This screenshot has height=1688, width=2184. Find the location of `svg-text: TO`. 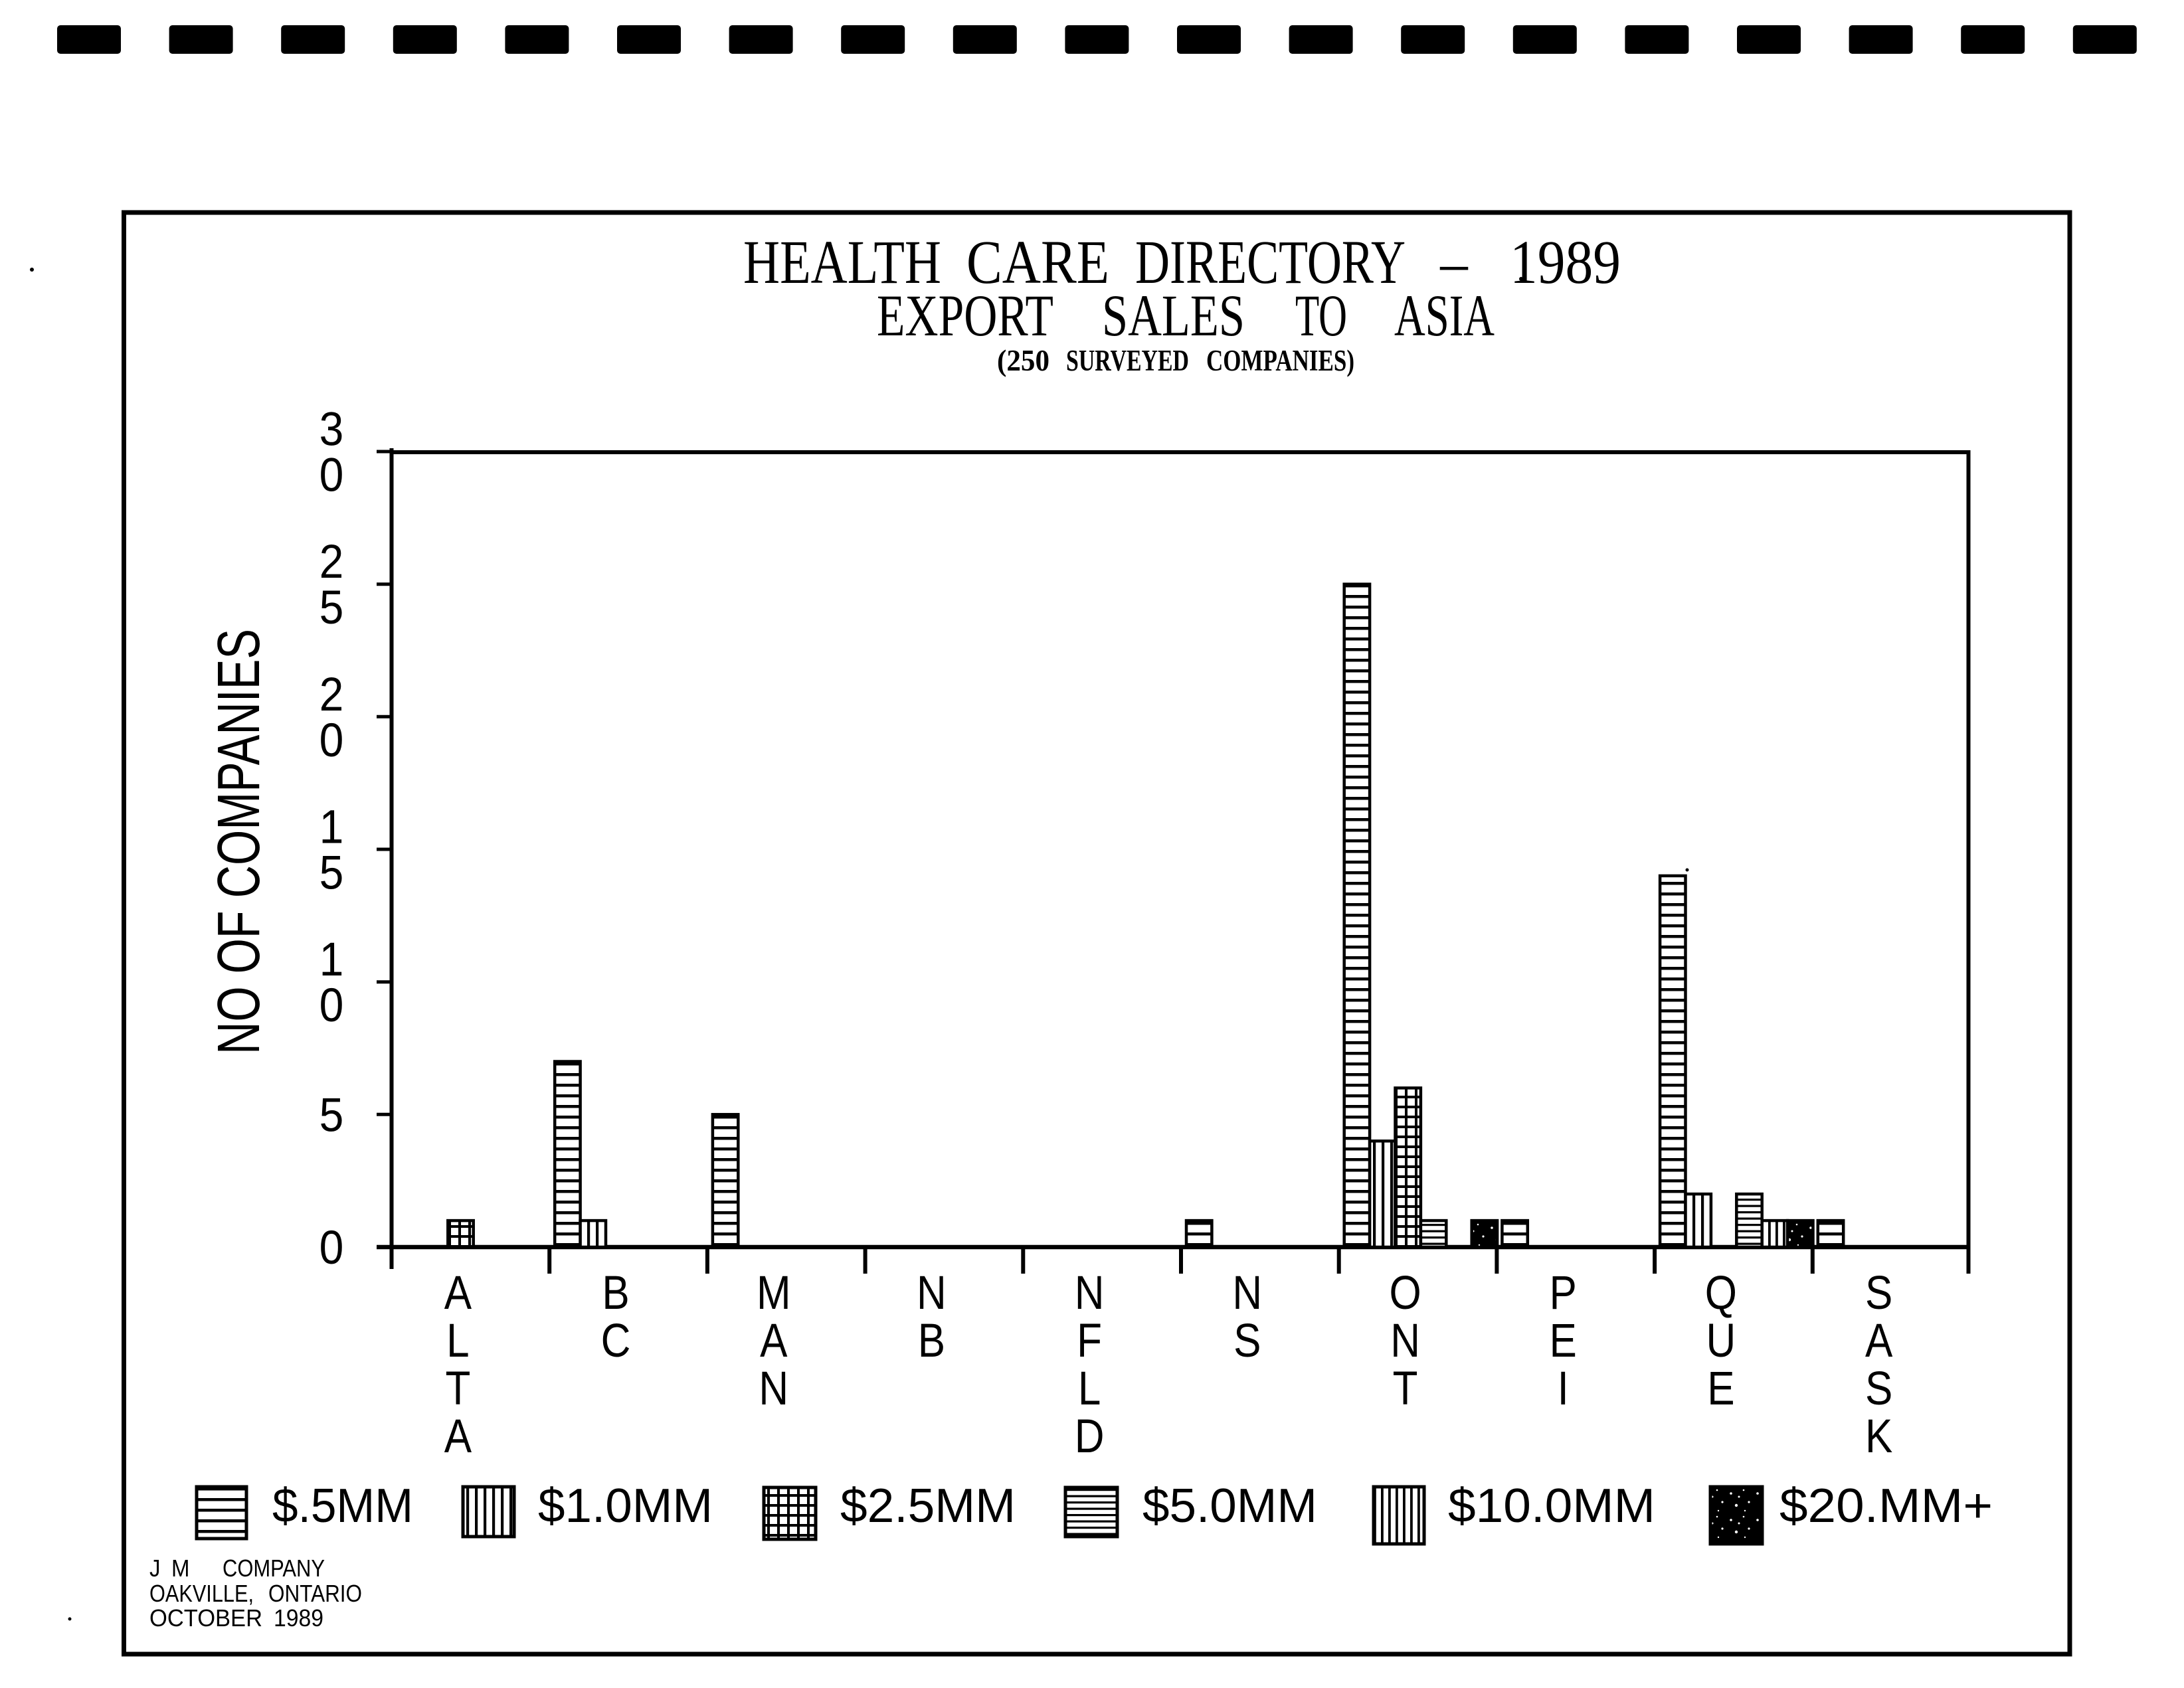

svg-text: TO is located at coordinates (1321, 316).